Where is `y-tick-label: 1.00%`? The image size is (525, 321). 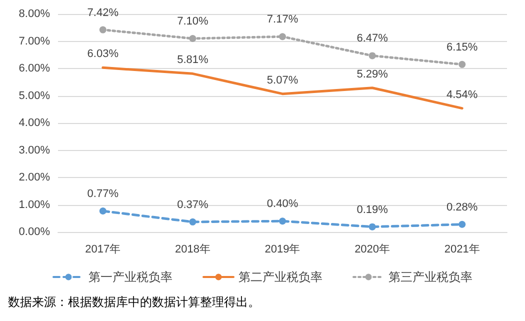 y-tick-label: 1.00% is located at coordinates (34, 204).